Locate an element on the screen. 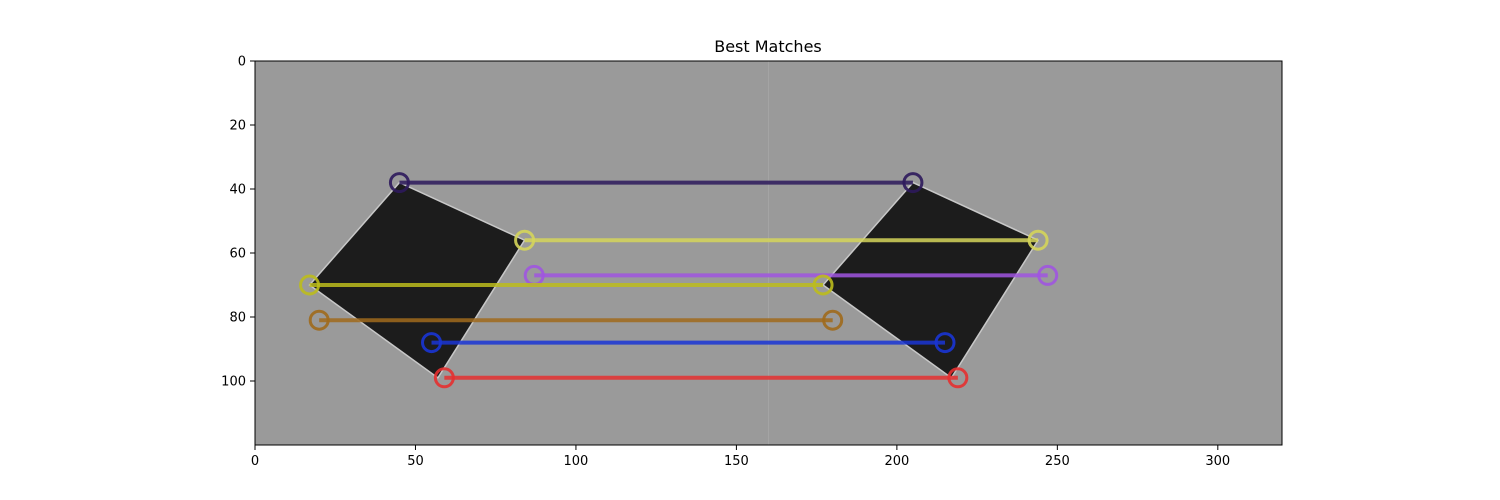  y-tick-label: 60 is located at coordinates (237, 254).